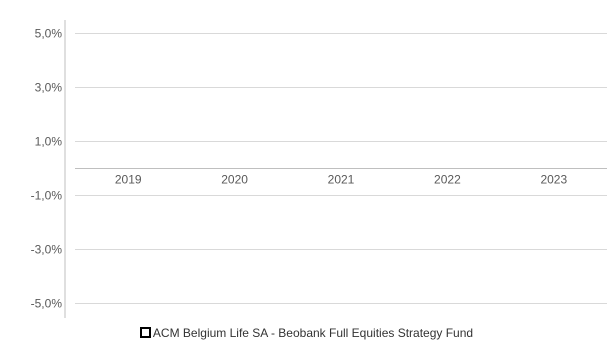 Image resolution: width=613 pixels, height=354 pixels. Describe the element at coordinates (553, 180) in the screenshot. I see `x-tick-label: 2023` at that location.